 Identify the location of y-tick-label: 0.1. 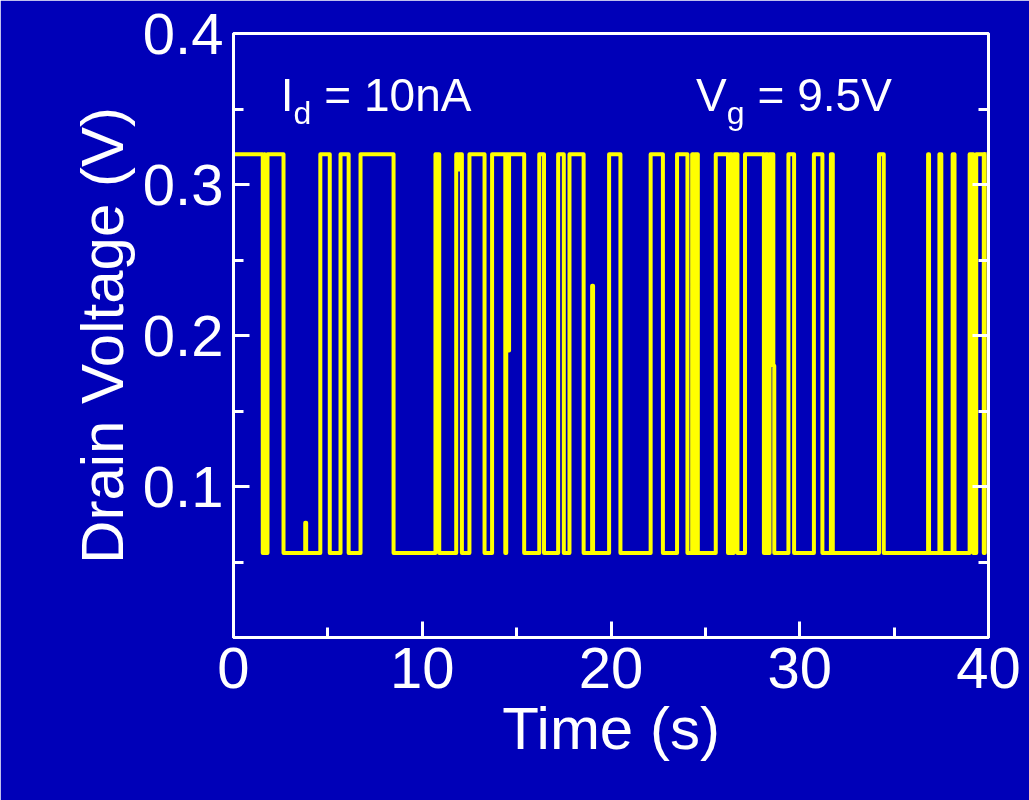
(183, 486).